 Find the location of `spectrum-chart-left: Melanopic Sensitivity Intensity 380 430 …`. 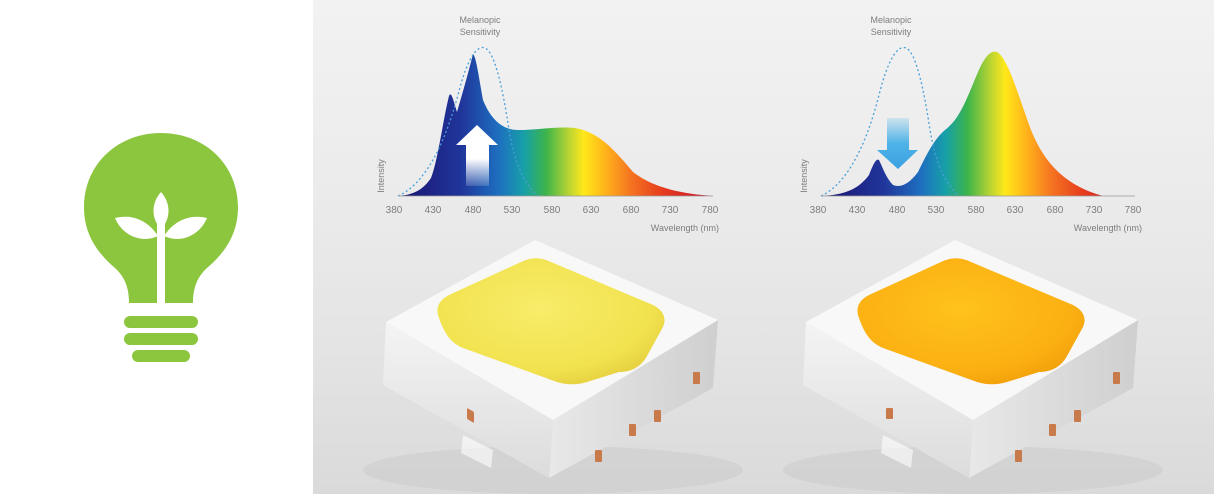

spectrum-chart-left: Melanopic Sensitivity Intensity 380 430 … is located at coordinates (547, 124).